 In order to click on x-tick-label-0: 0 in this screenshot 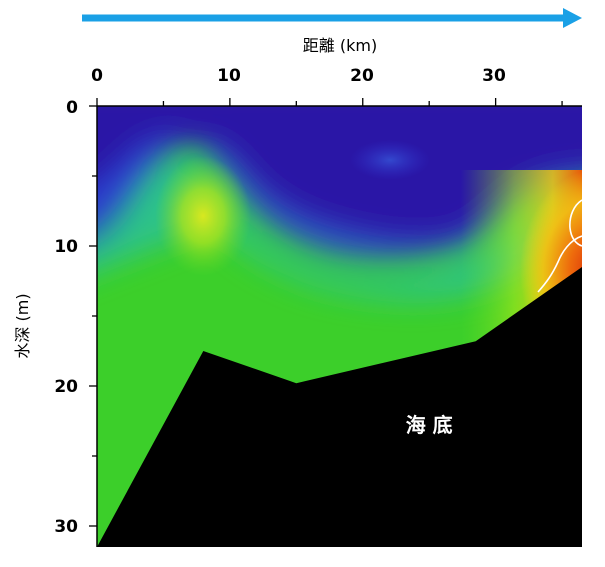, I will do `click(97, 76)`.